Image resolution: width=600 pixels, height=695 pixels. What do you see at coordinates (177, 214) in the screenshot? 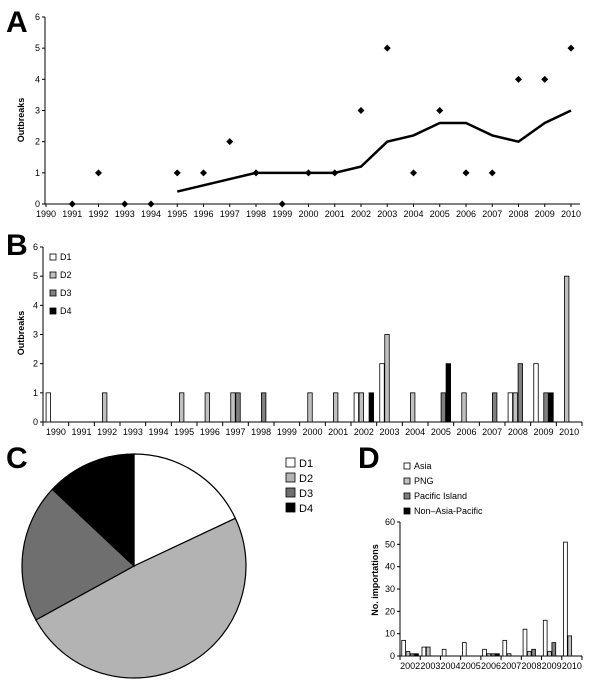
I see `x-tick-label: 1995` at bounding box center [177, 214].